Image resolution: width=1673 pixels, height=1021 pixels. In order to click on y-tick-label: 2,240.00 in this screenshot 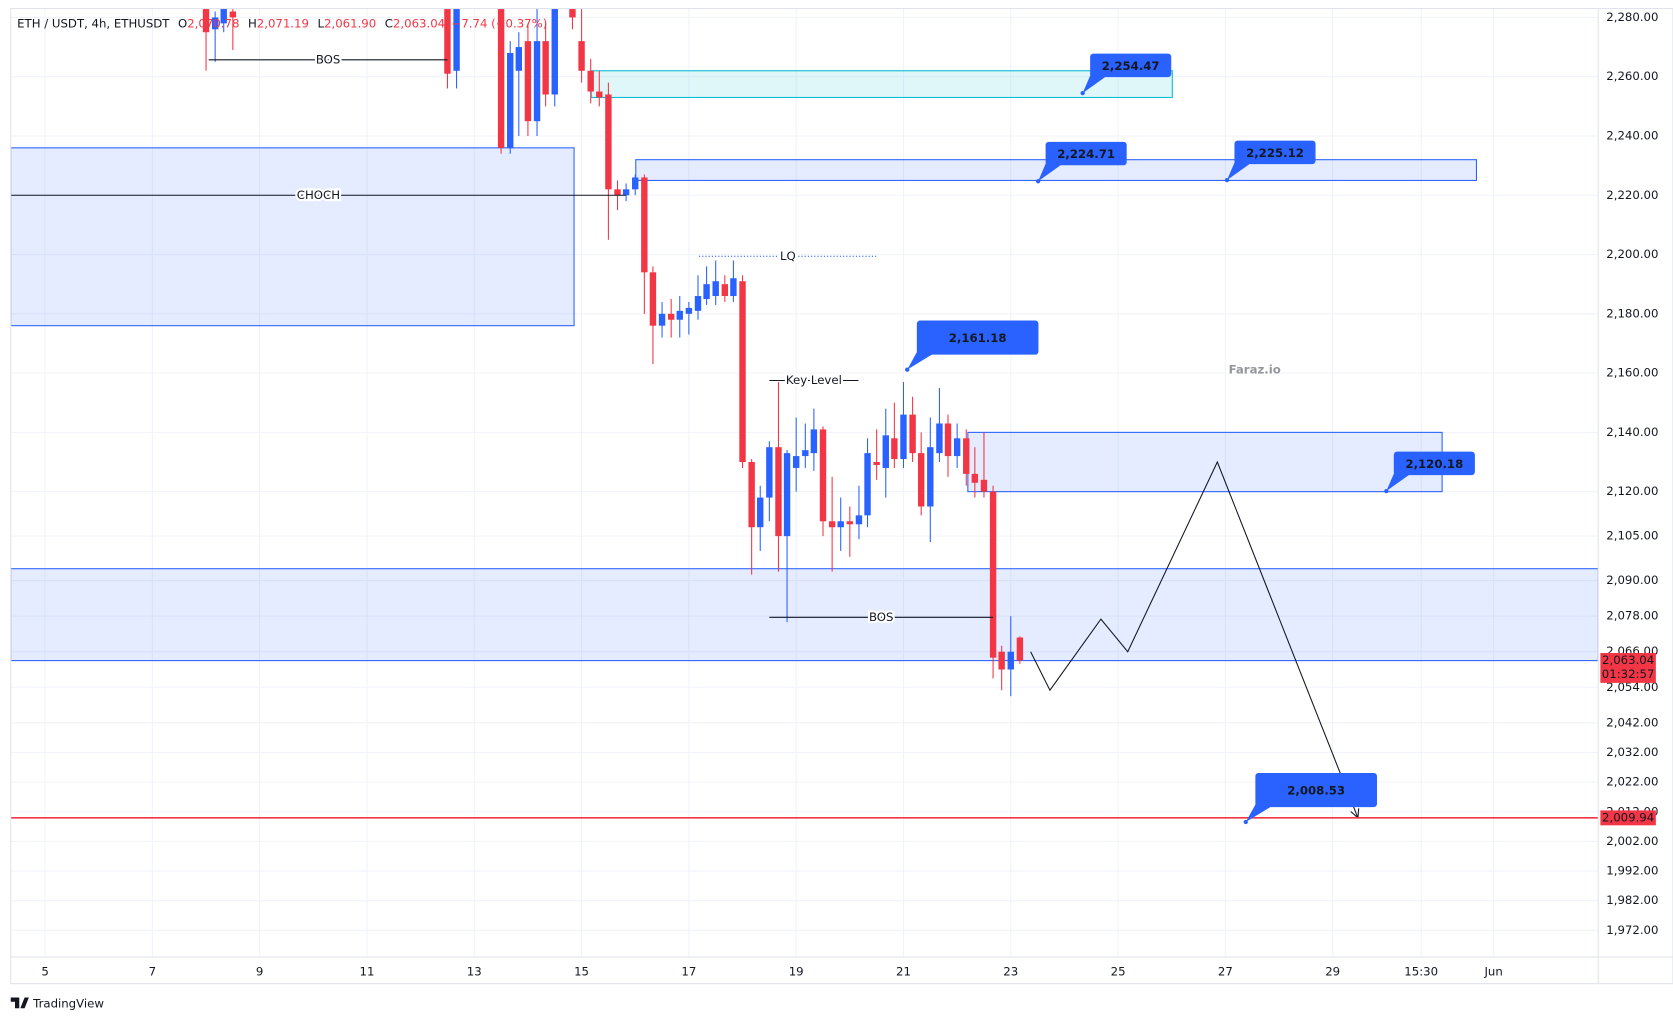, I will do `click(1632, 135)`.